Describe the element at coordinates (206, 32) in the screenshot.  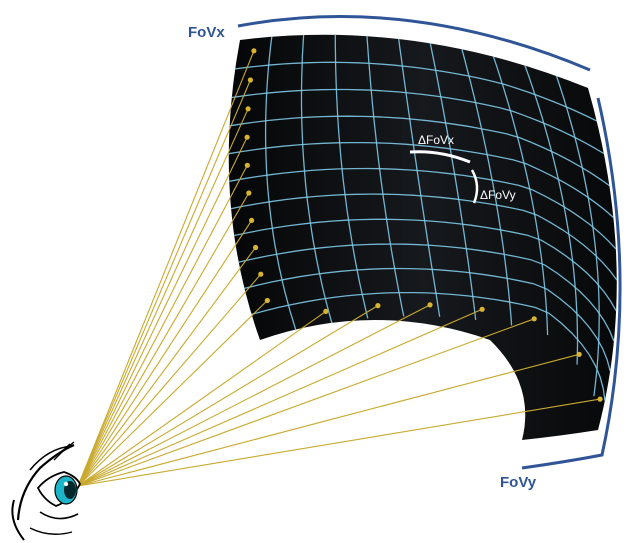
I see `fovx-label: FoVx` at that location.